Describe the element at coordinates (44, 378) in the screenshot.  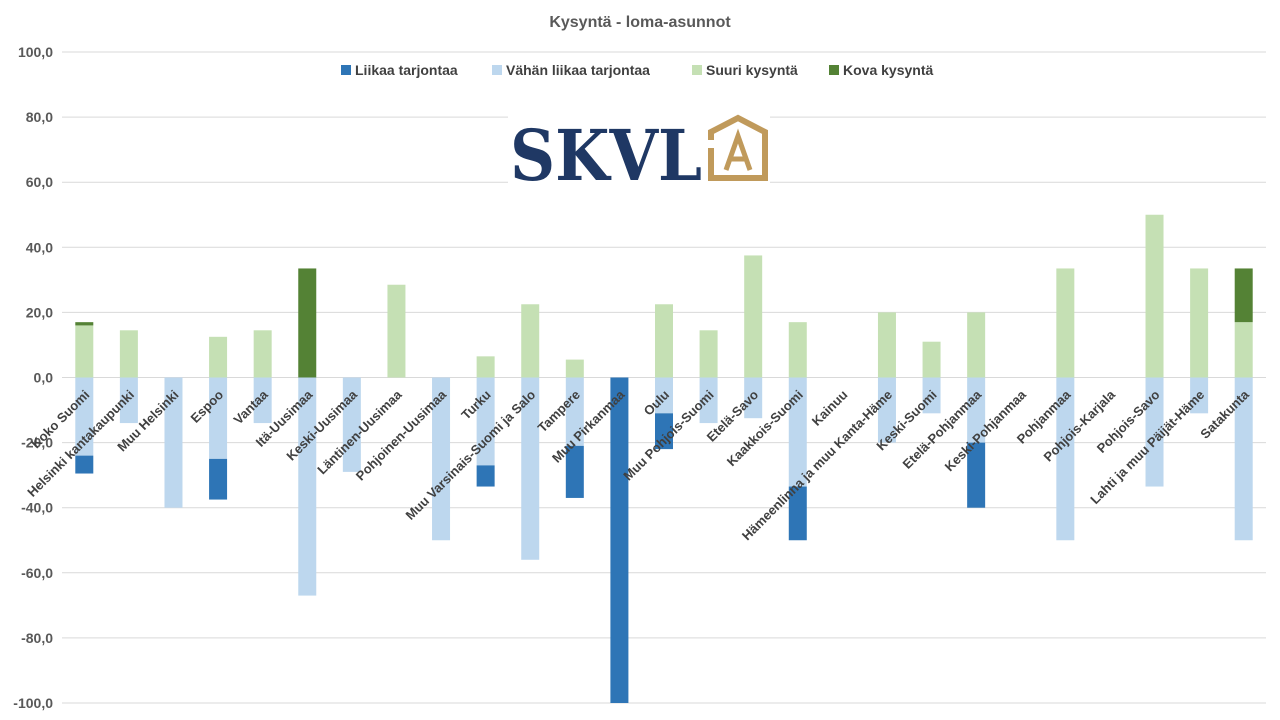
I see `y-tick-label: 0,0` at that location.